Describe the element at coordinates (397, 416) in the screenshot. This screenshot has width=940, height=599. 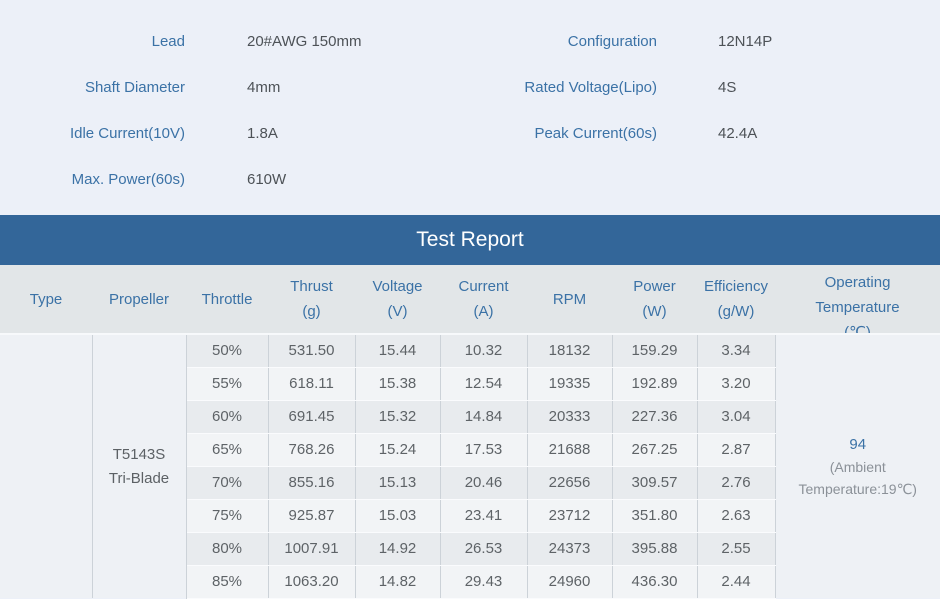
I see `cell-voltage: 15.32` at that location.